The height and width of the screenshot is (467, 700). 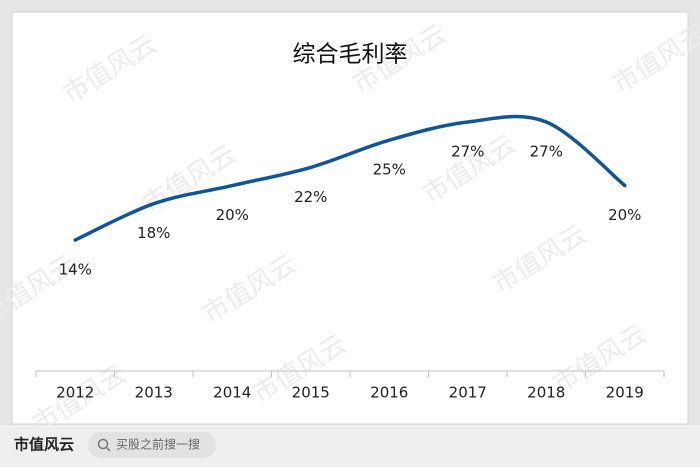 I want to click on x-tick-label: 2016, so click(x=389, y=393).